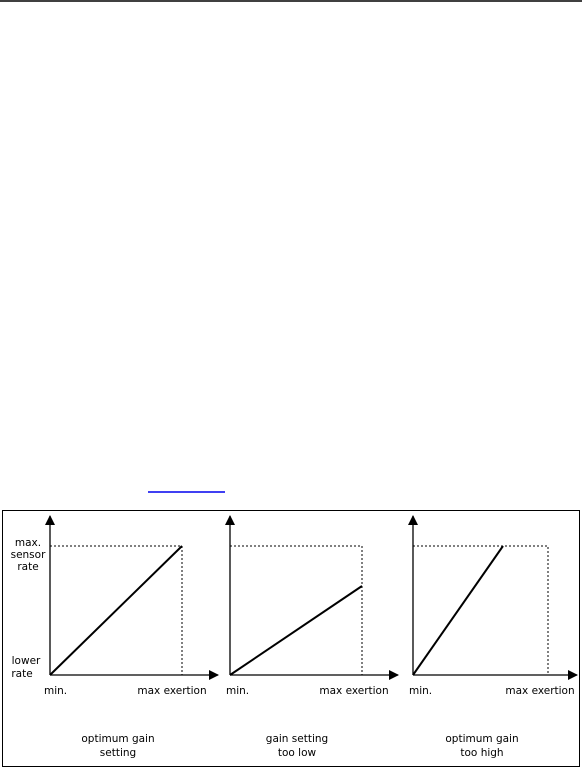 The height and width of the screenshot is (769, 582). I want to click on caption: gain setting, so click(297, 739).